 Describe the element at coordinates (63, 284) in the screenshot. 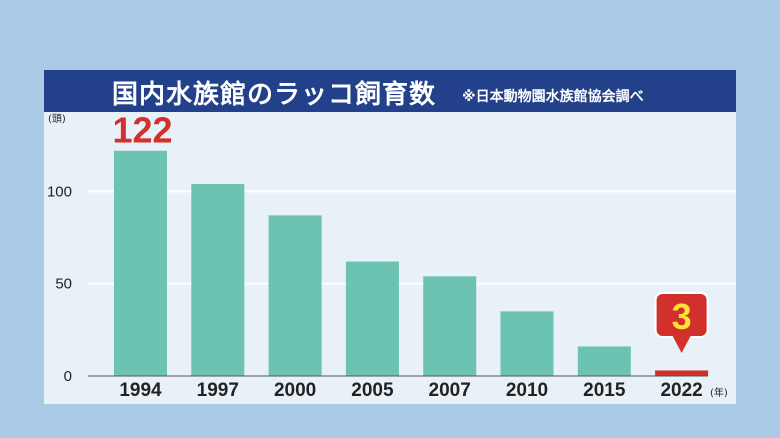

I see `y-tick-label: 50` at that location.